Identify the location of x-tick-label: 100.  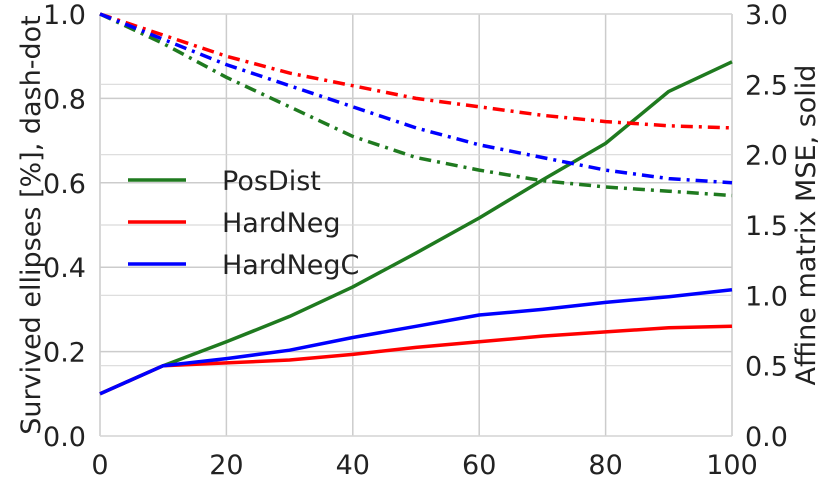
(732, 464).